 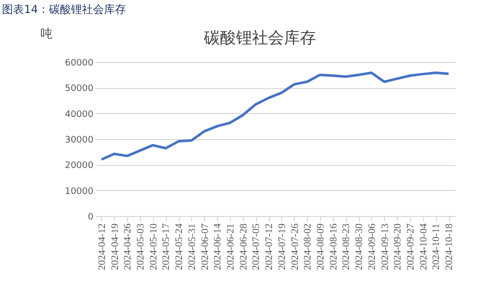 I want to click on y-tick-label: 10000, so click(x=79, y=191).